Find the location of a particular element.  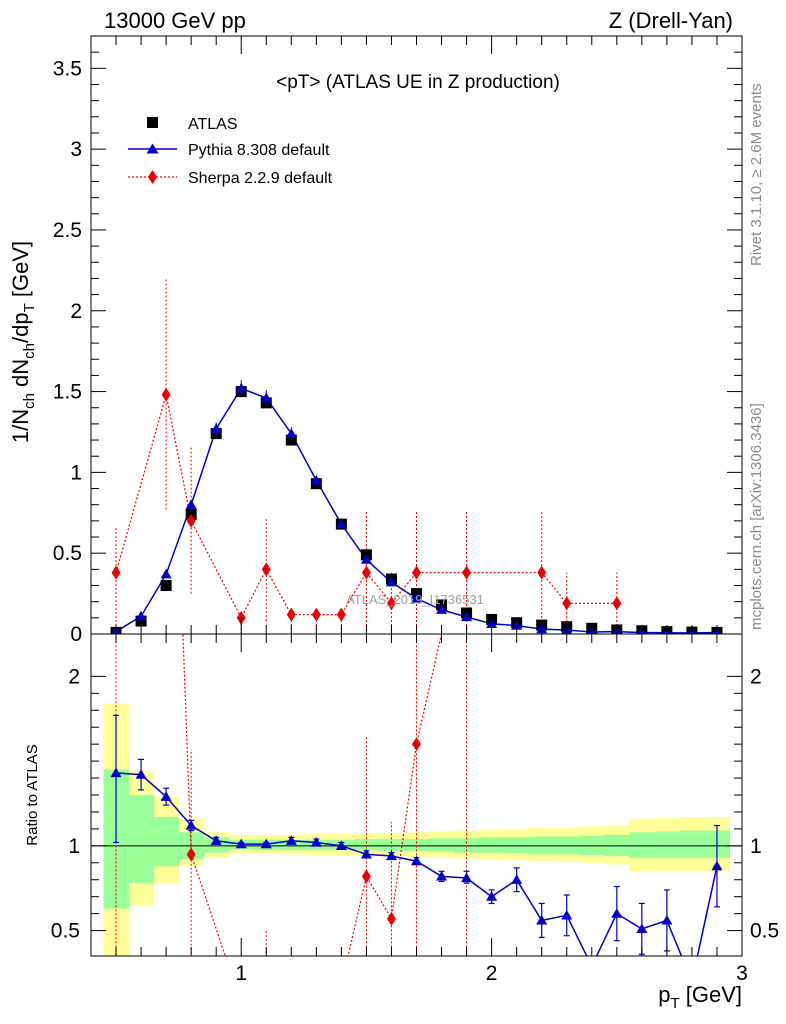

x-axis-label: pT [GeV] is located at coordinates (700, 997).